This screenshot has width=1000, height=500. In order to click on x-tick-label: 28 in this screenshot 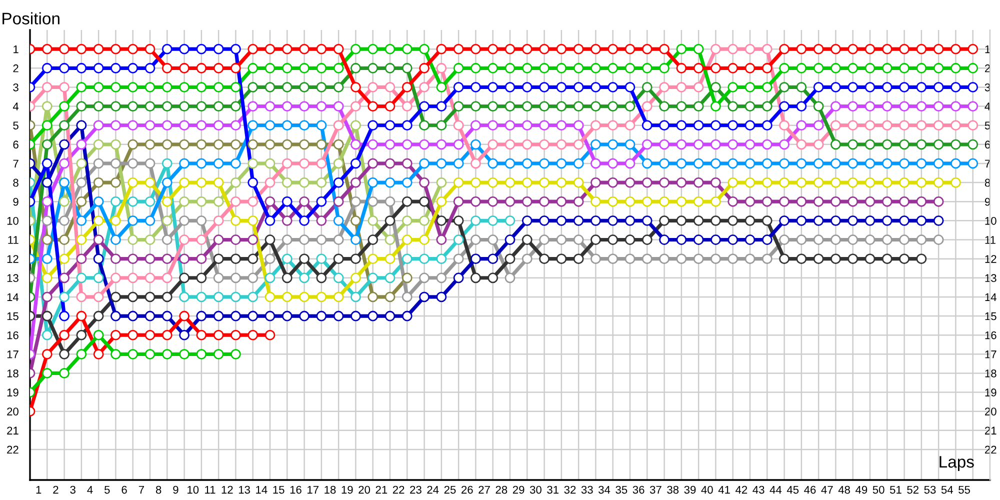, I will do `click(502, 490)`.